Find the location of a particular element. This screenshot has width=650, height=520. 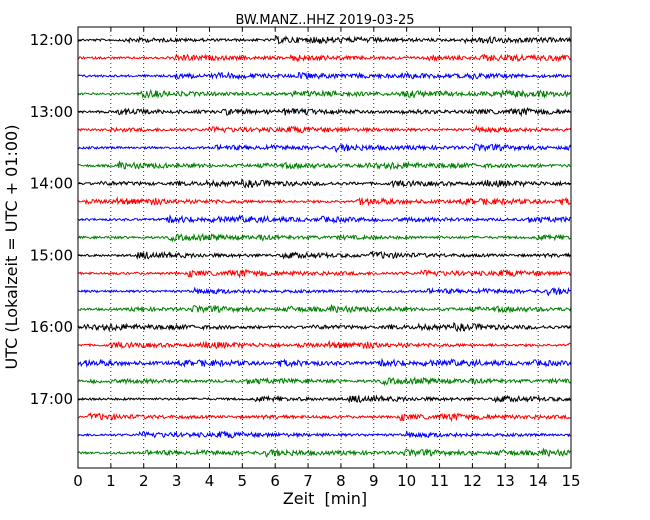

x-tick-label: 3 is located at coordinates (177, 481).